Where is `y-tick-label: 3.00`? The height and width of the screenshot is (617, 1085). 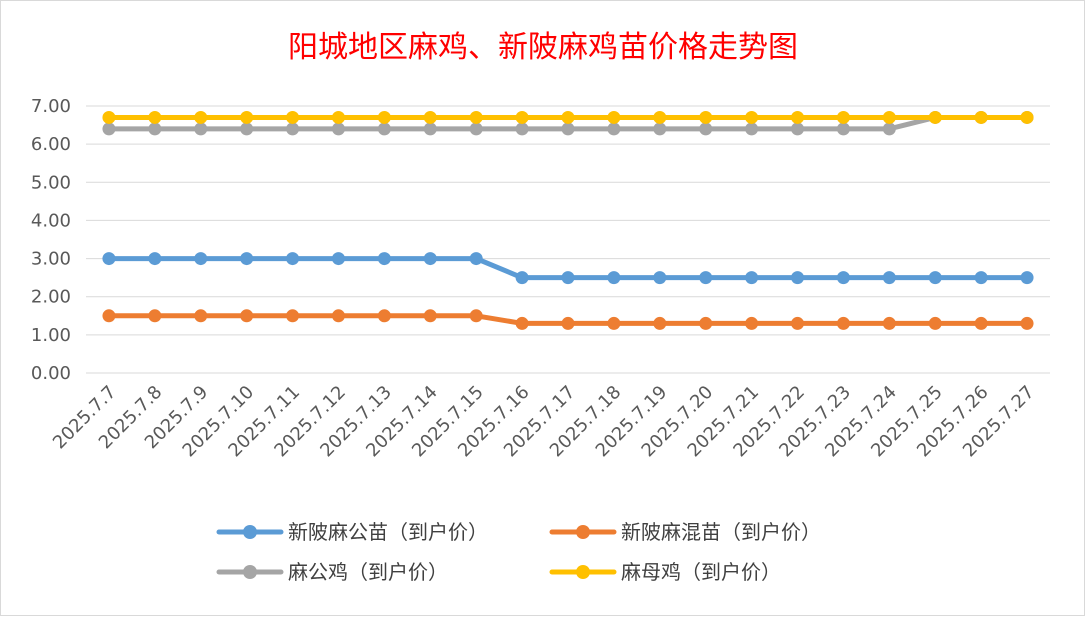 y-tick-label: 3.00 is located at coordinates (51, 259).